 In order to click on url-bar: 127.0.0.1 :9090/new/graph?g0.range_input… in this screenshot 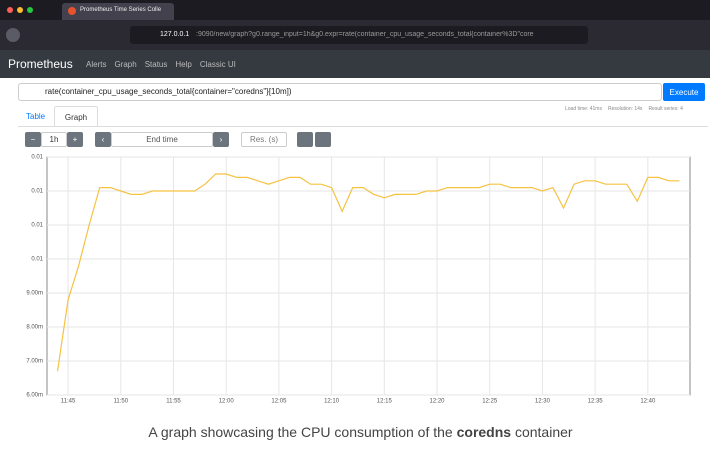, I will do `click(359, 35)`.